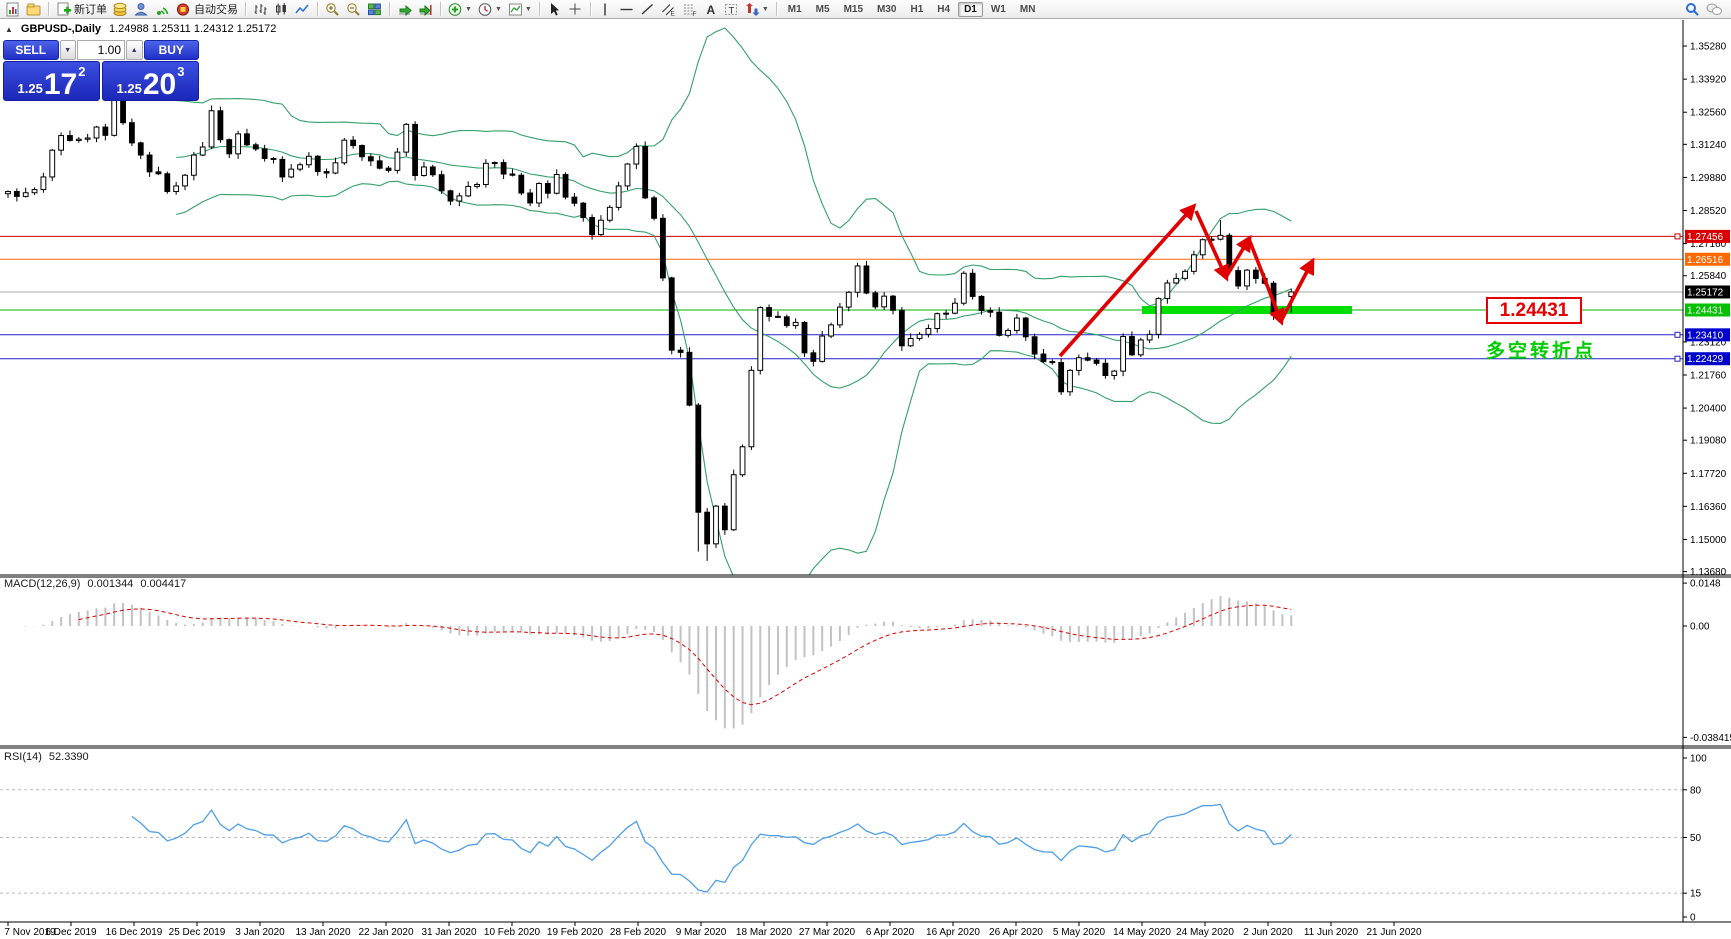 The image size is (1731, 939). I want to click on price-tick-label: 1.19080, so click(1708, 441).